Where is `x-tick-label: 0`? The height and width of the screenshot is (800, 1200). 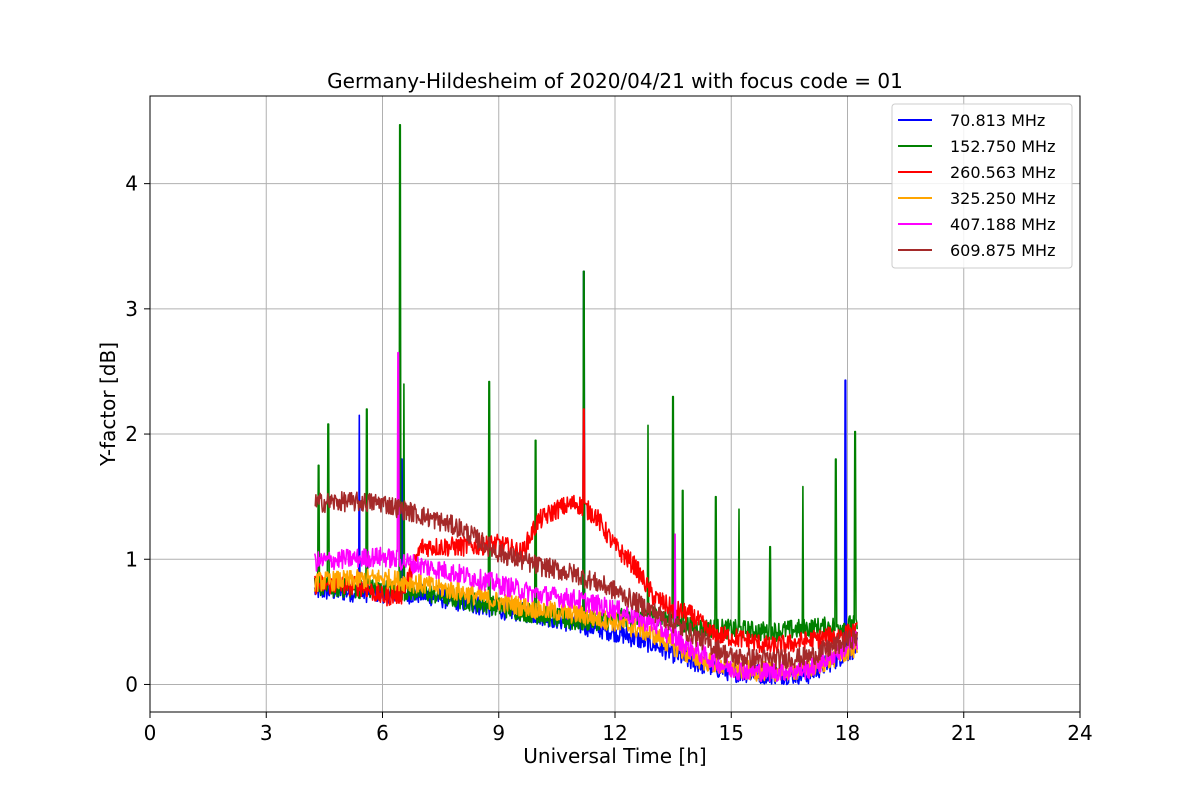
x-tick-label: 0 is located at coordinates (150, 733).